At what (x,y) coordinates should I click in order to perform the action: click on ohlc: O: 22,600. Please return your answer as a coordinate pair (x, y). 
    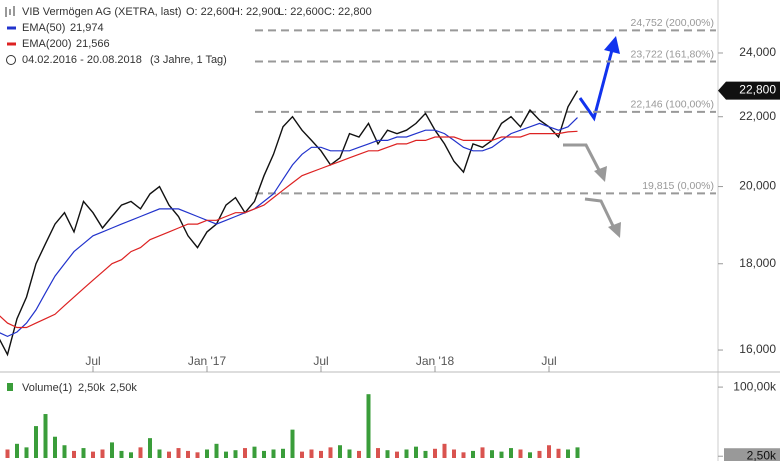
    Looking at the image, I should click on (210, 12).